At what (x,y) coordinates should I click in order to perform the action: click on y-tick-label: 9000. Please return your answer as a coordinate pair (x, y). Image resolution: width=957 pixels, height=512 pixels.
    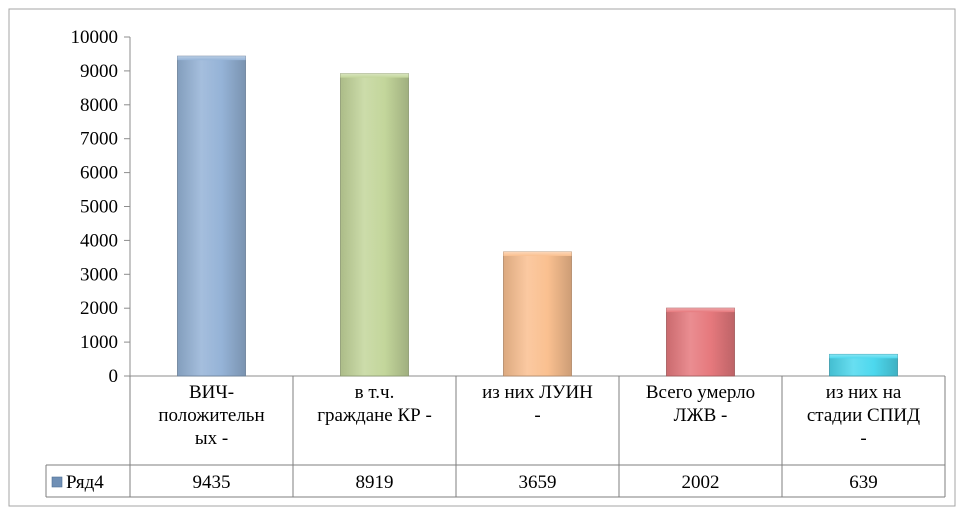
    Looking at the image, I should click on (99, 71).